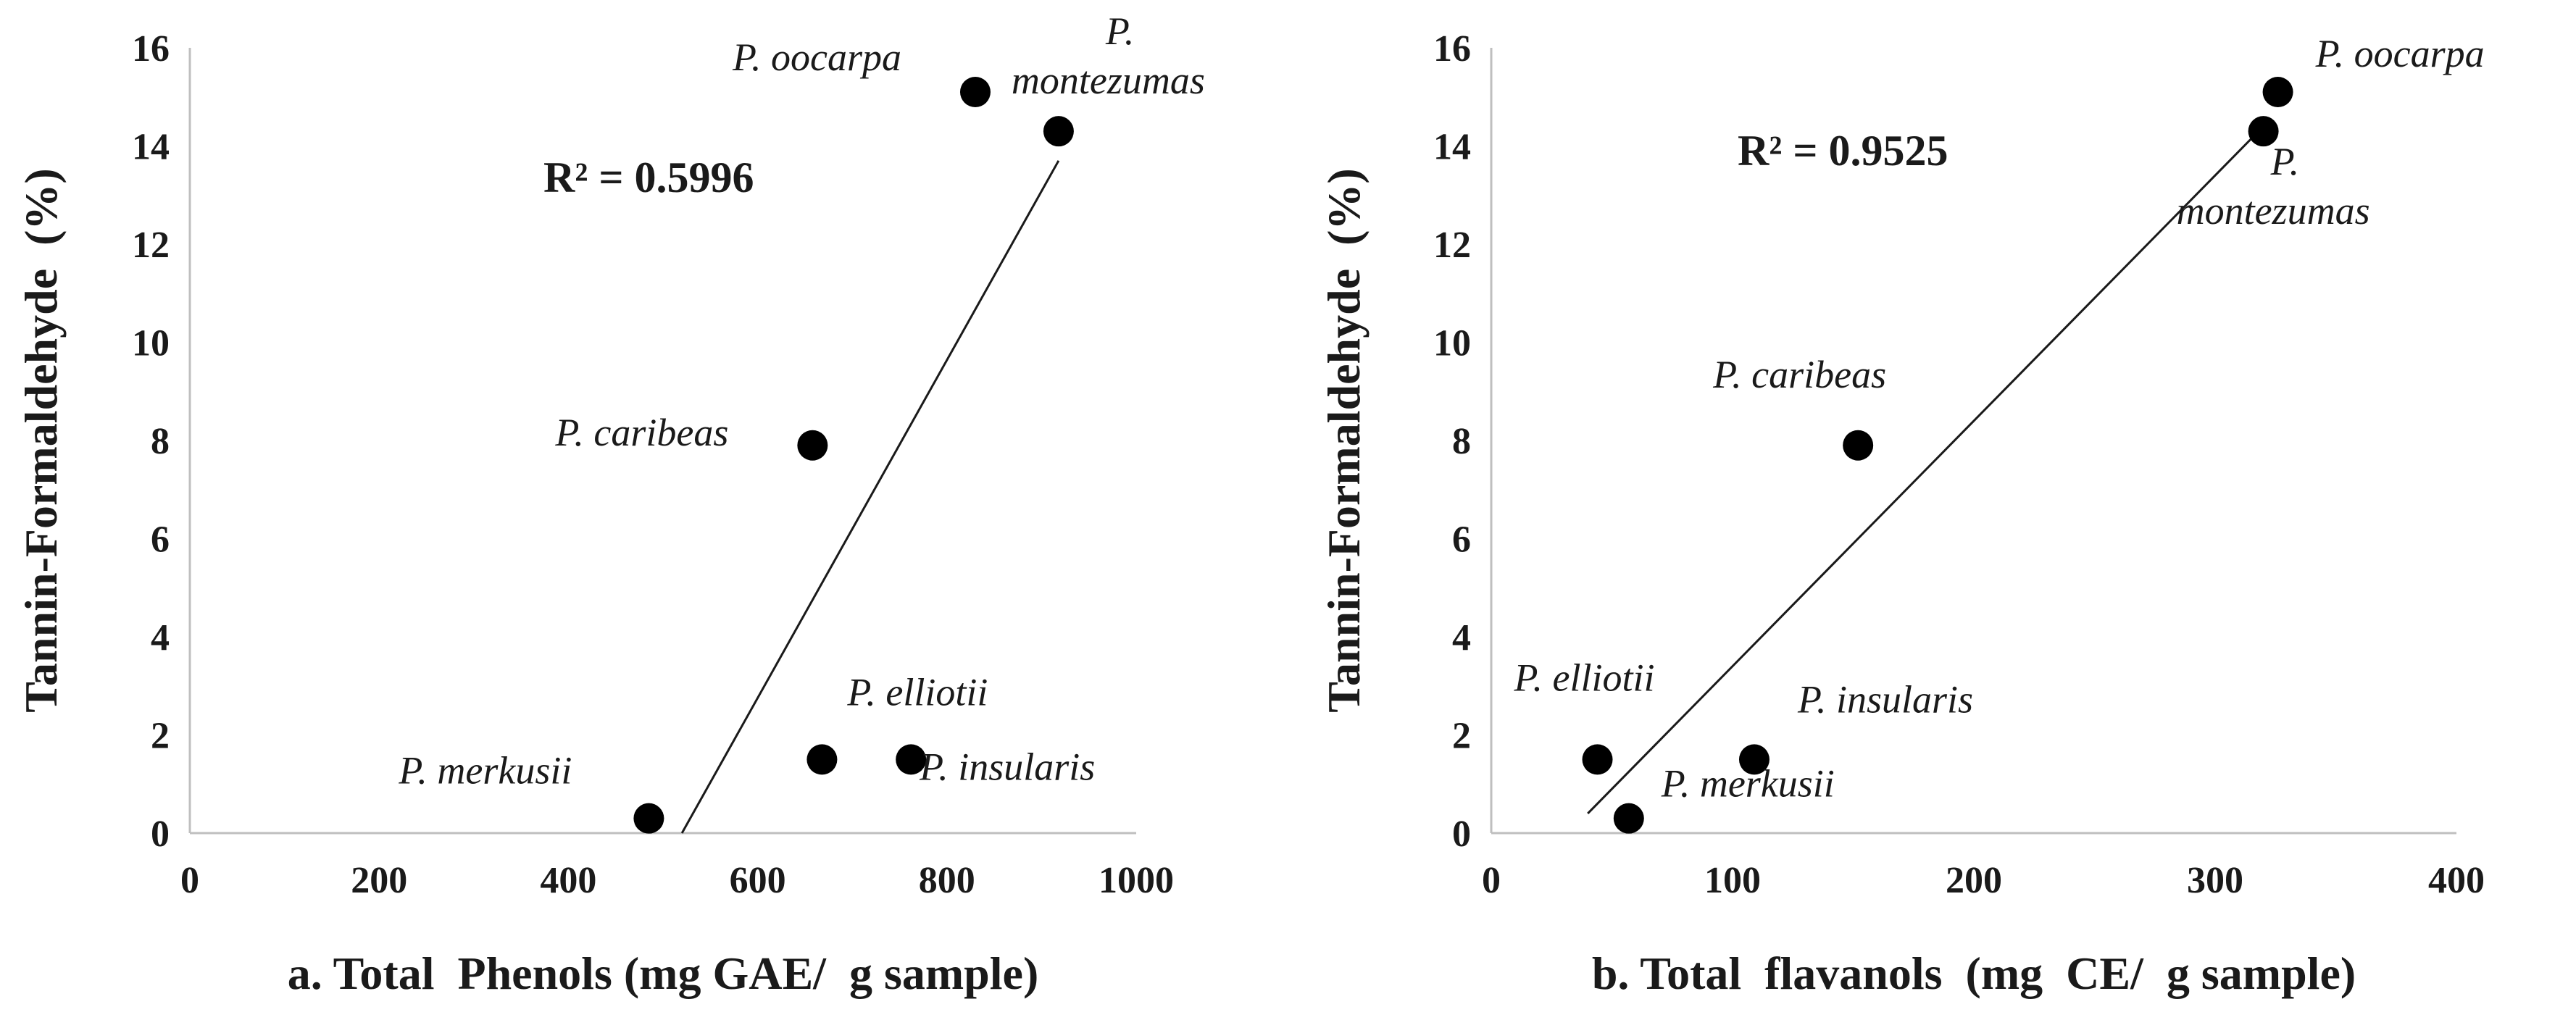 The width and height of the screenshot is (2576, 1020). Describe the element at coordinates (648, 178) in the screenshot. I see `r-squared-label: R² = 0.5996` at that location.